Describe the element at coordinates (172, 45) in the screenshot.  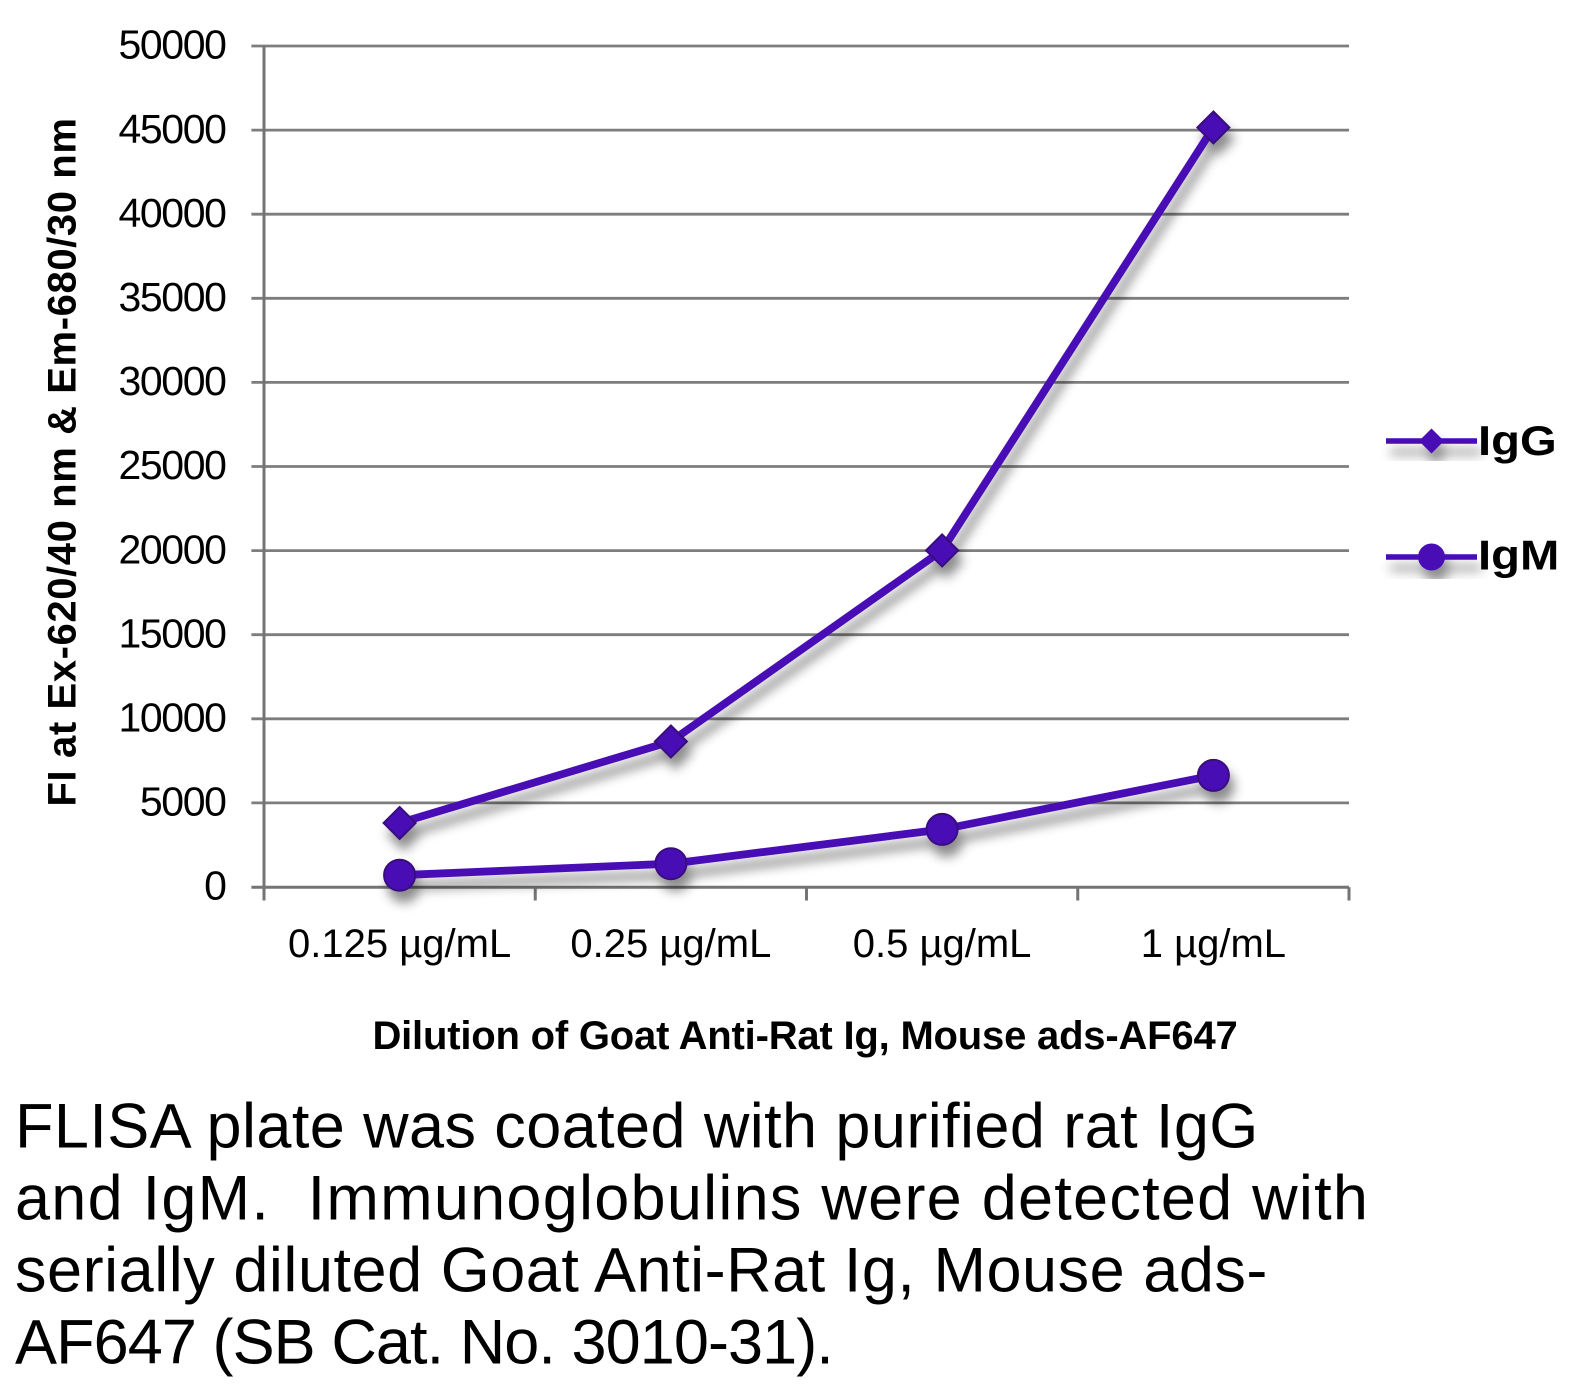
I see `svg-text: 50000` at that location.